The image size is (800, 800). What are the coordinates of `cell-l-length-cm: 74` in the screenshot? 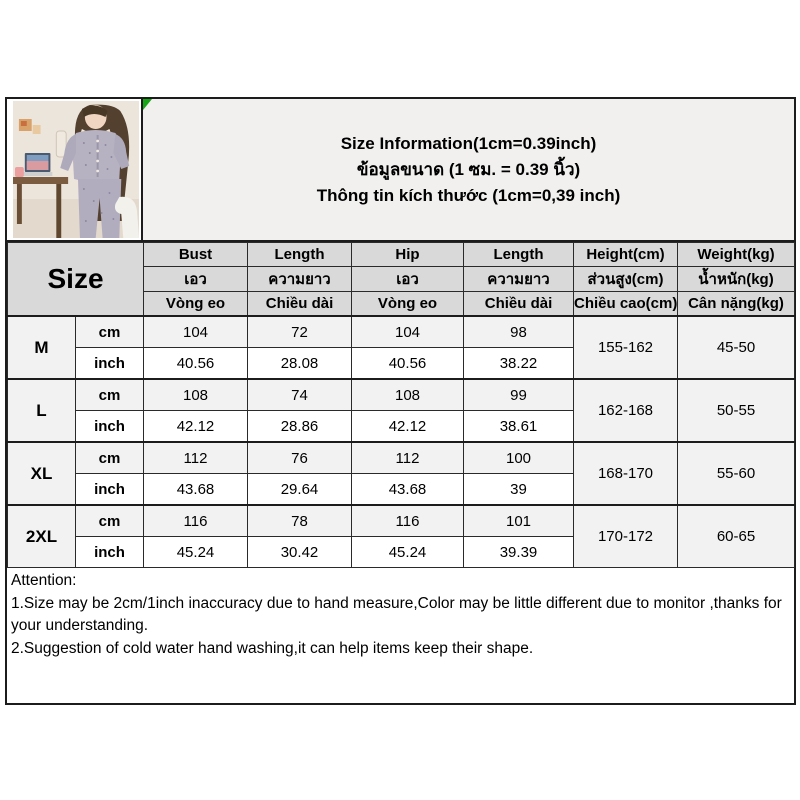 It's located at (299, 394).